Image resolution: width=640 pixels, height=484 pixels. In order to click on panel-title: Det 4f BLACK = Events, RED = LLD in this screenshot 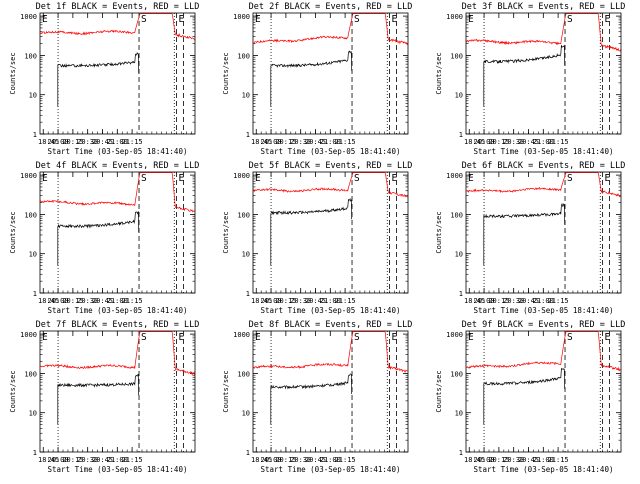, I will do `click(118, 166)`.